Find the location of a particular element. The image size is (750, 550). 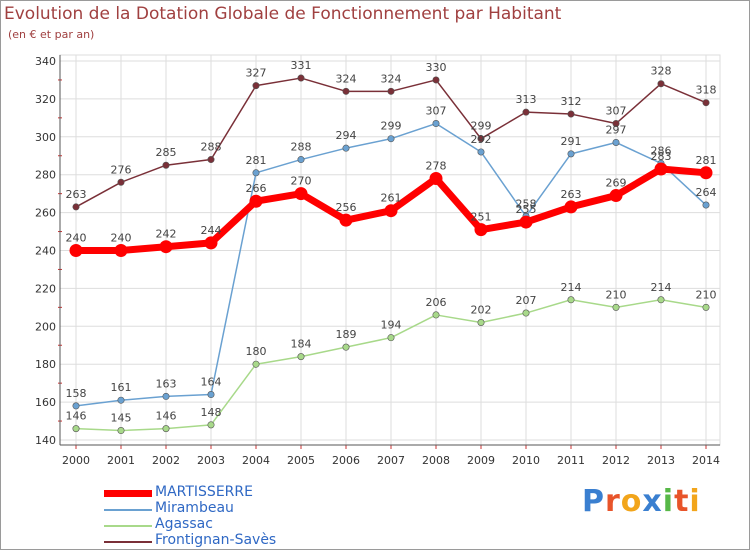

y-tick-label: 140 is located at coordinates (45, 440).